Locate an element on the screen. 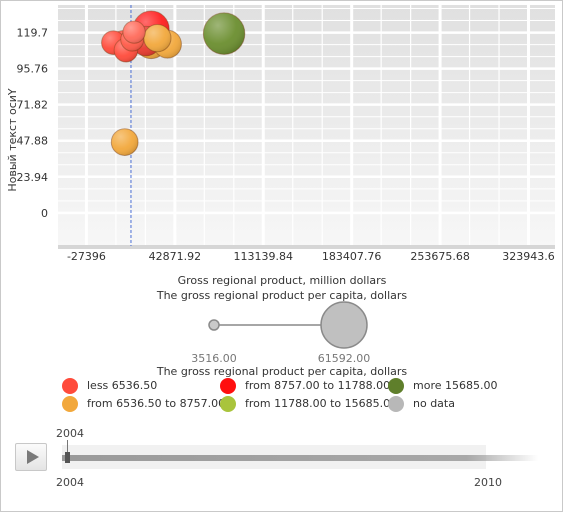 The image size is (563, 512). y-tick-label: 0 is located at coordinates (44, 213).